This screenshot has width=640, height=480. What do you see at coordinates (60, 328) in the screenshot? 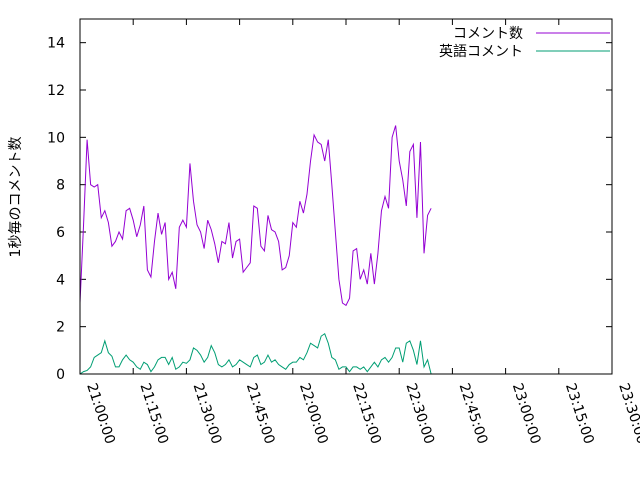
I see `y-tick-label: 2` at bounding box center [60, 328].